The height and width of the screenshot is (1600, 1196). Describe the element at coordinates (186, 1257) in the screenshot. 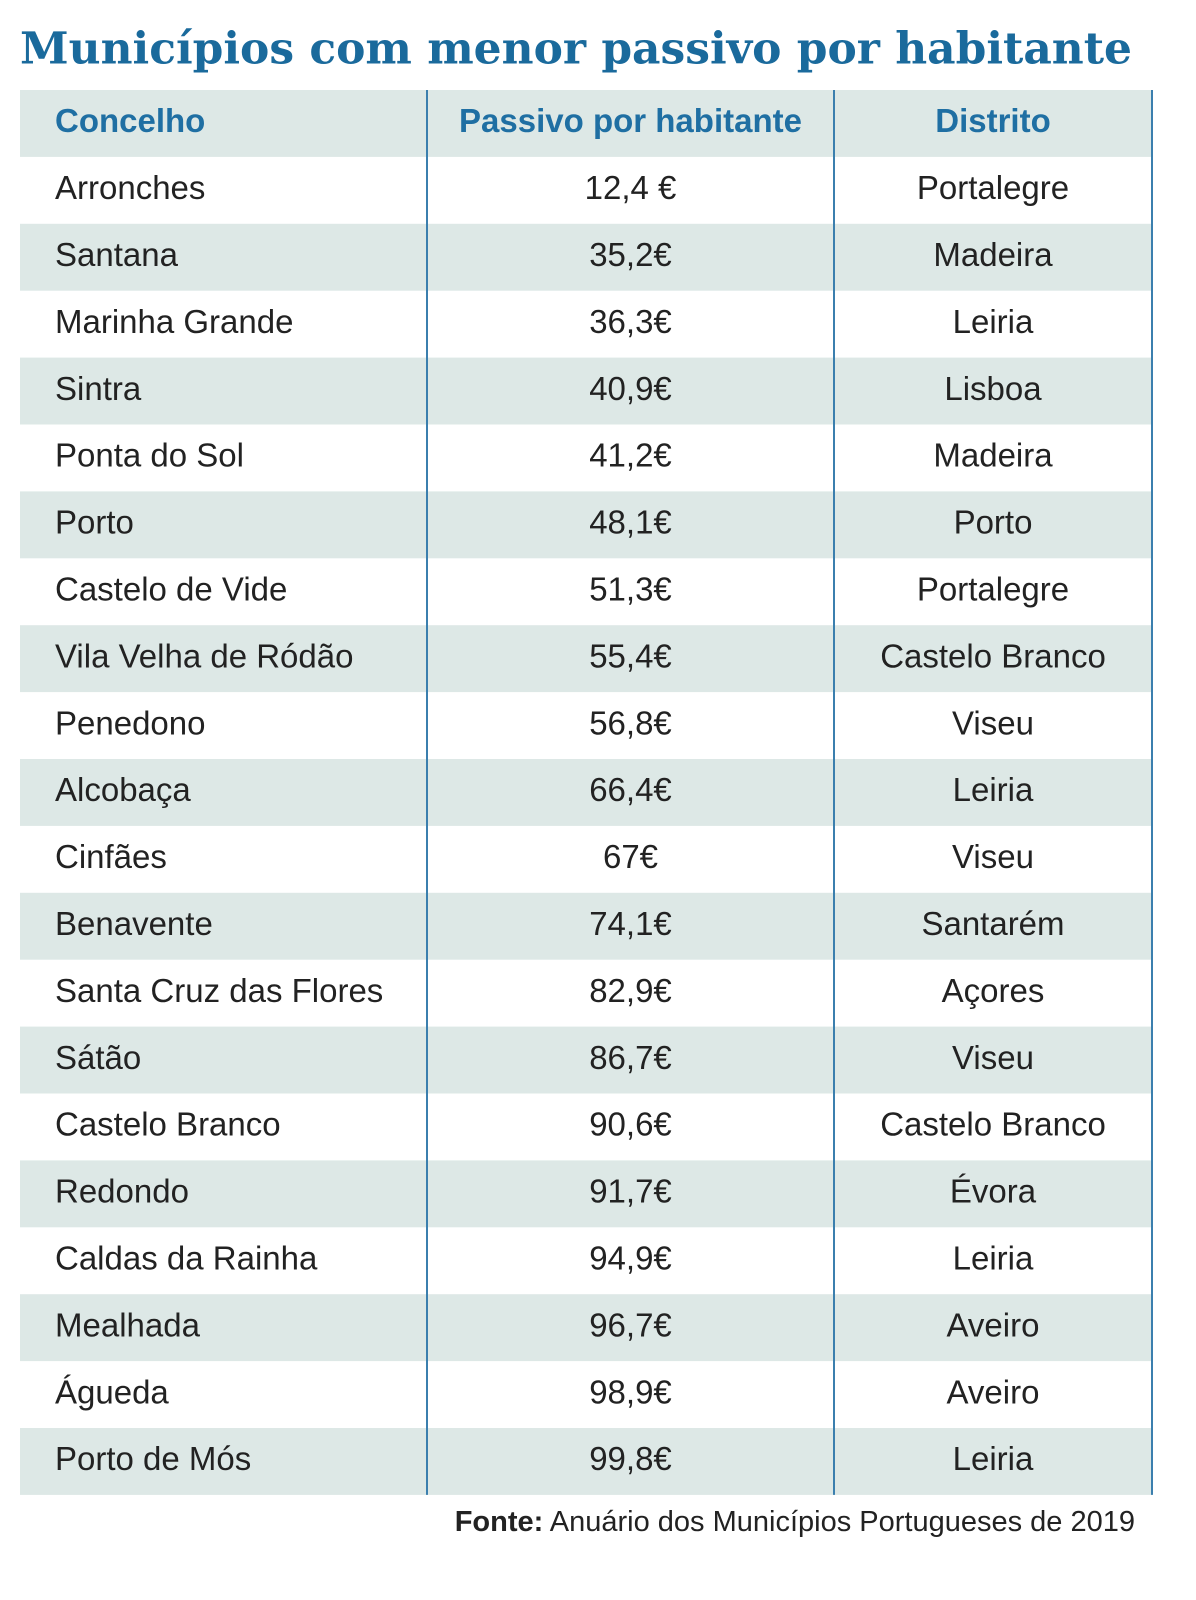

I see `cell: Caldas da Rainha` at that location.